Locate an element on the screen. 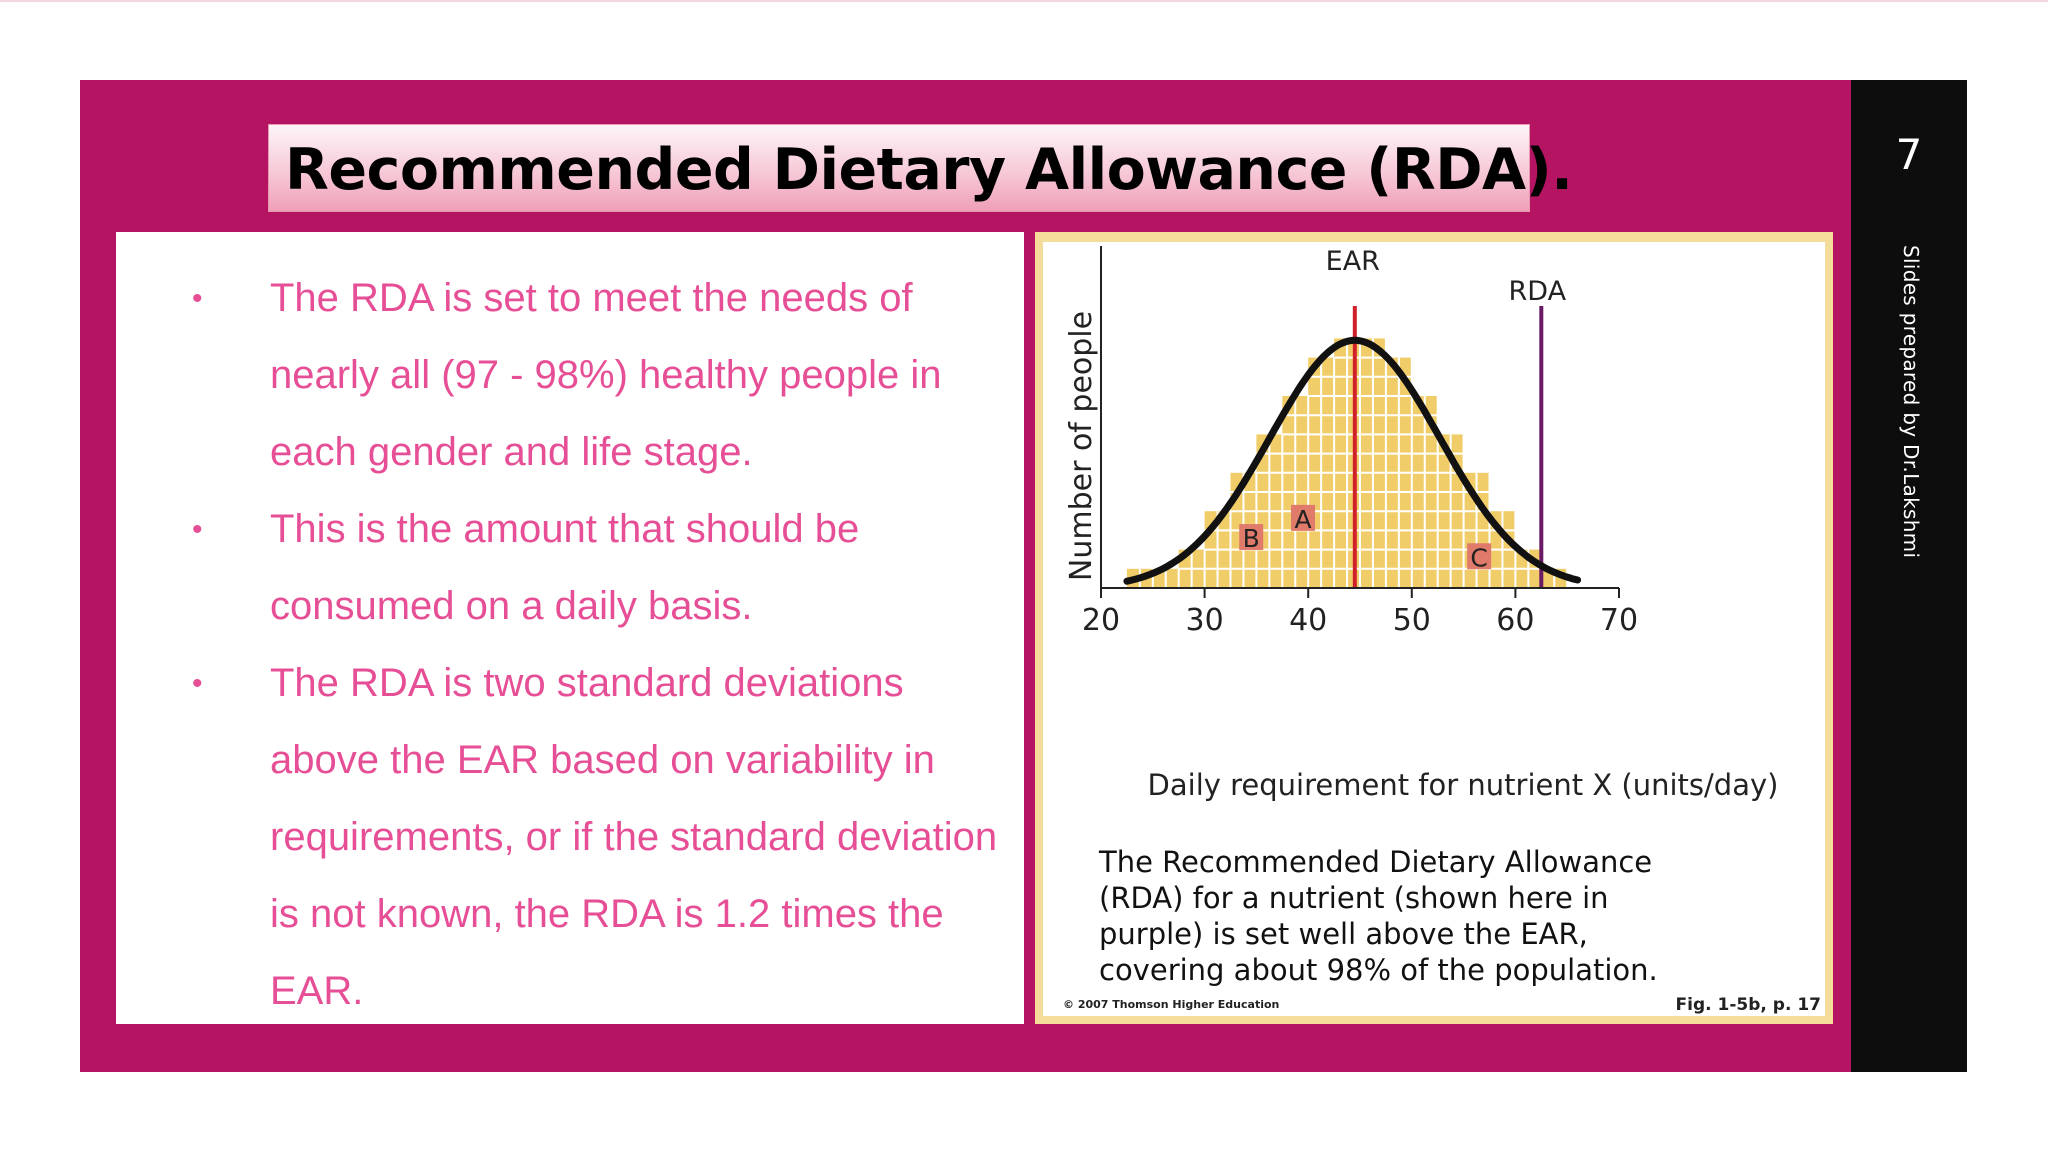 Image resolution: width=2048 pixels, height=1152 pixels. reference-lines: EAR RDA is located at coordinates (1446, 417).